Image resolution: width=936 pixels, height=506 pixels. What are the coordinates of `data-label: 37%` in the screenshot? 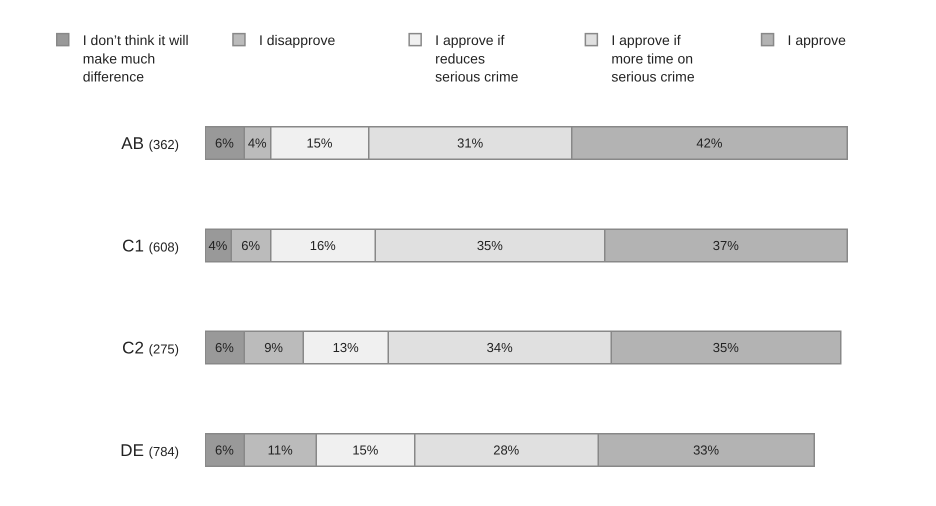 It's located at (726, 245).